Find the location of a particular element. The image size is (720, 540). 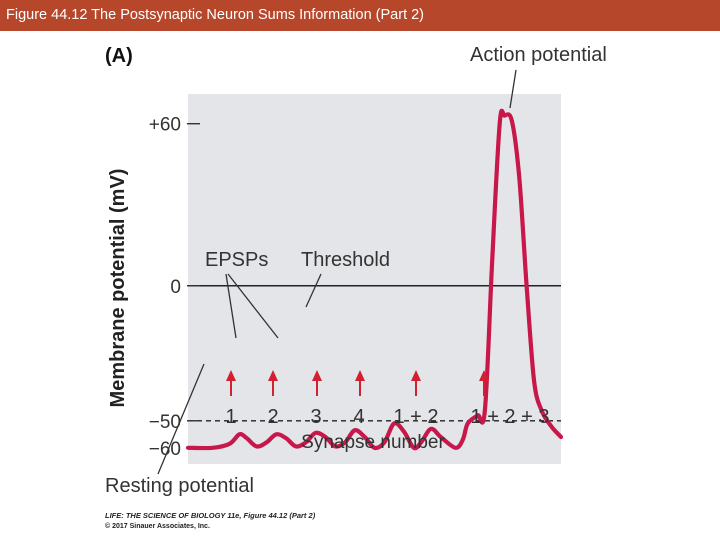

synapse-label-5: 1 + 2 is located at coordinates (415, 417).